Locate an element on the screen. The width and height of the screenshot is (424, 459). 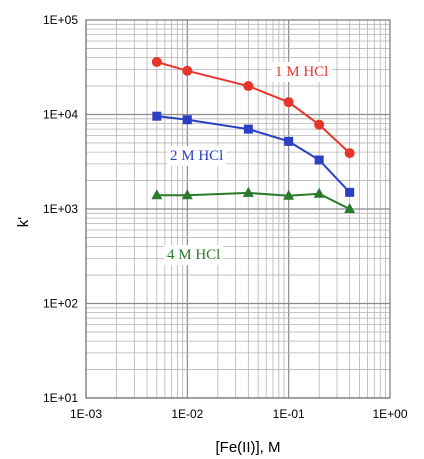
x-tick-label: 1E-03 is located at coordinates (86, 414).